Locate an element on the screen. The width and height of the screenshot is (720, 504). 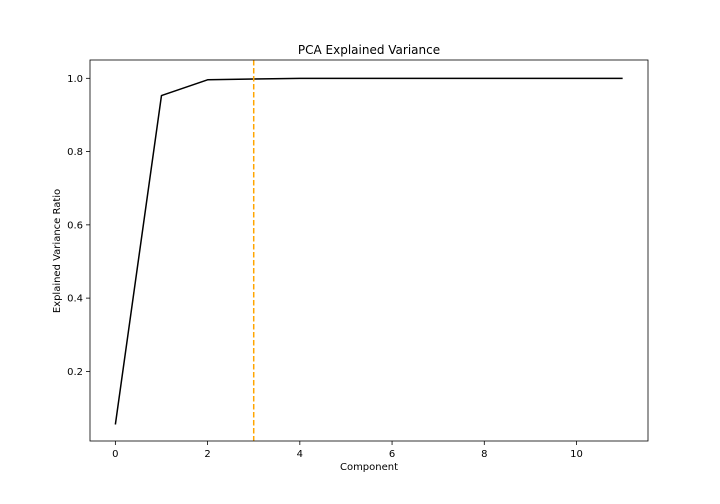
x-tick-label: 6 is located at coordinates (392, 454).